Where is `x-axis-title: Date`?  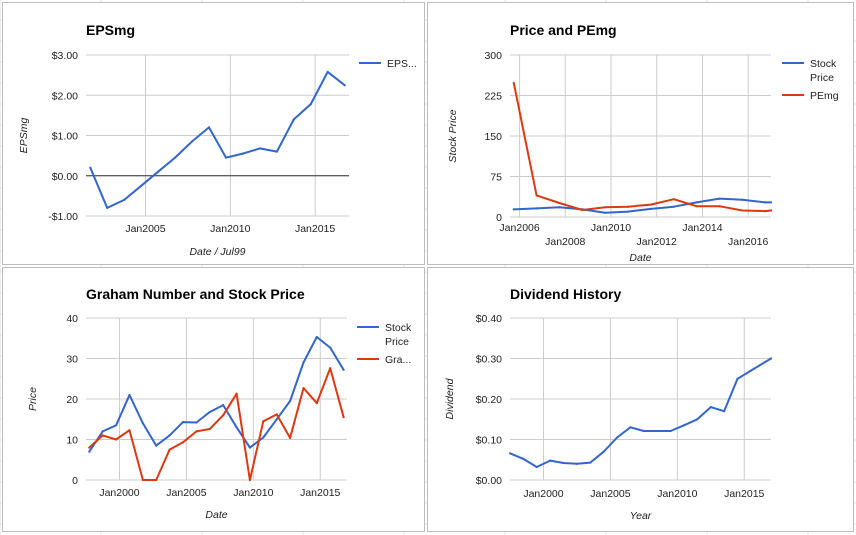
x-axis-title: Date is located at coordinates (640, 258).